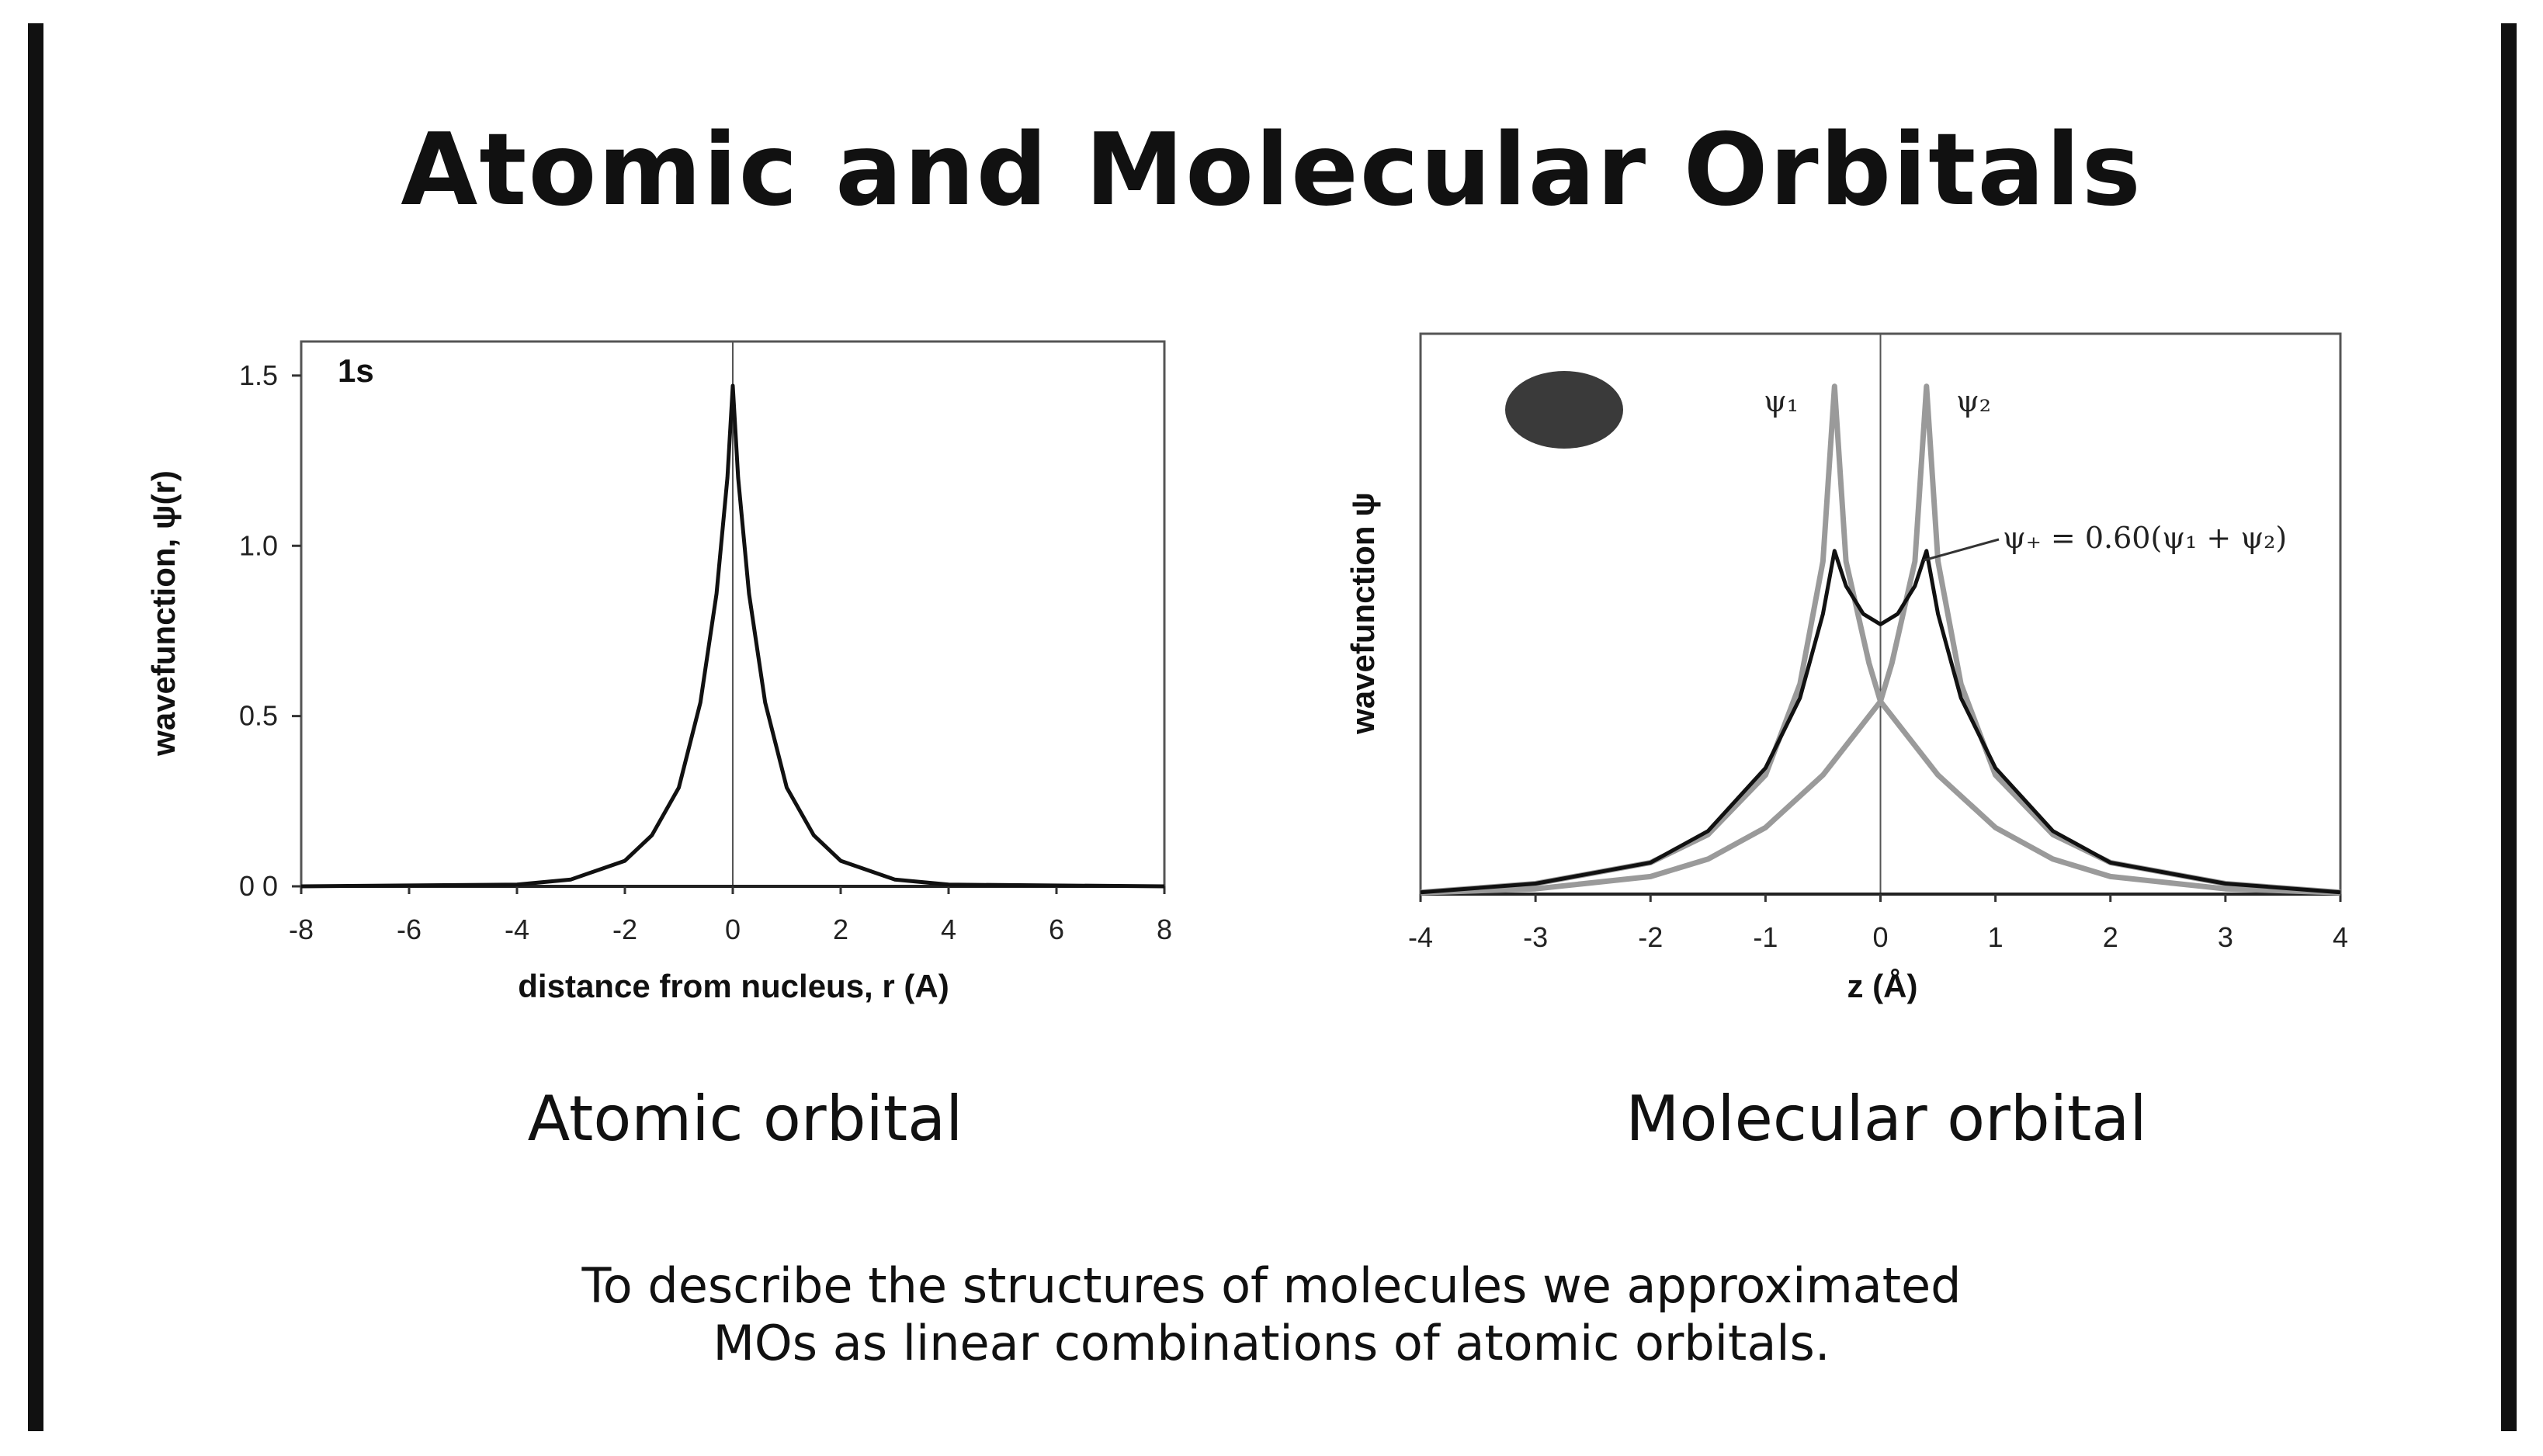 This screenshot has height=1456, width=2543. Describe the element at coordinates (1362, 614) in the screenshot. I see `molecular-chart-ylabel: wavefunction ψ` at that location.